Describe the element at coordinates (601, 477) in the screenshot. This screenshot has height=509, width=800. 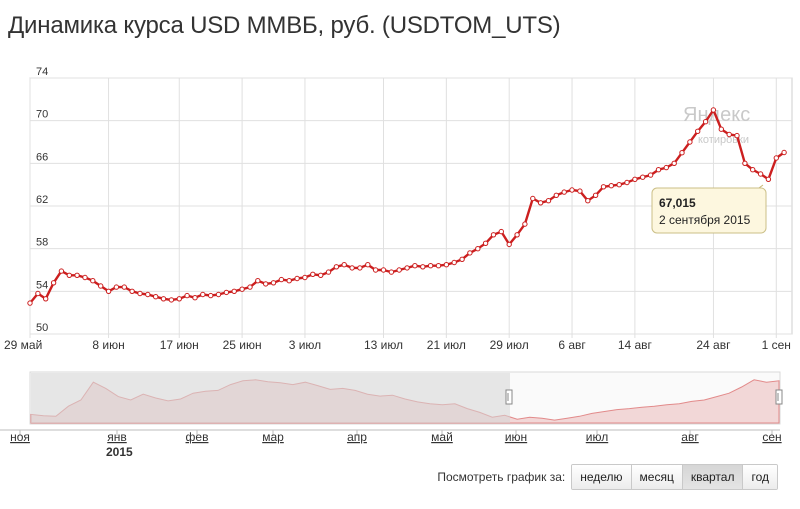
I see `period-week-button: неделю` at that location.